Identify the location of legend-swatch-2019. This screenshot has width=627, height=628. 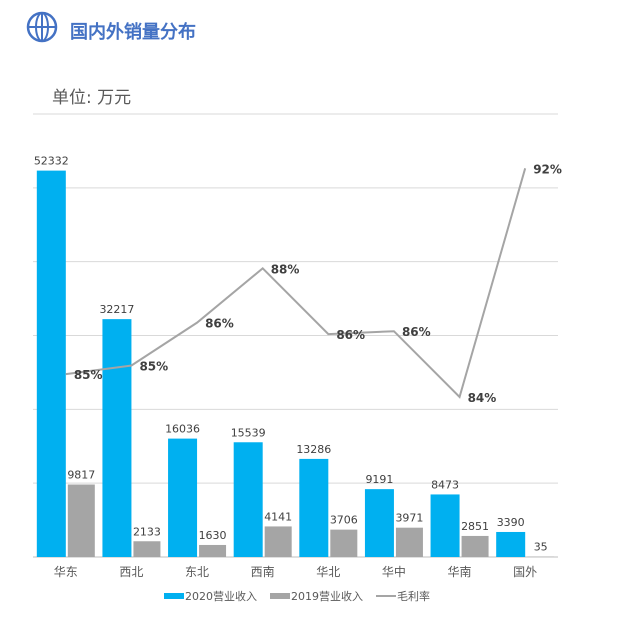
(280, 596).